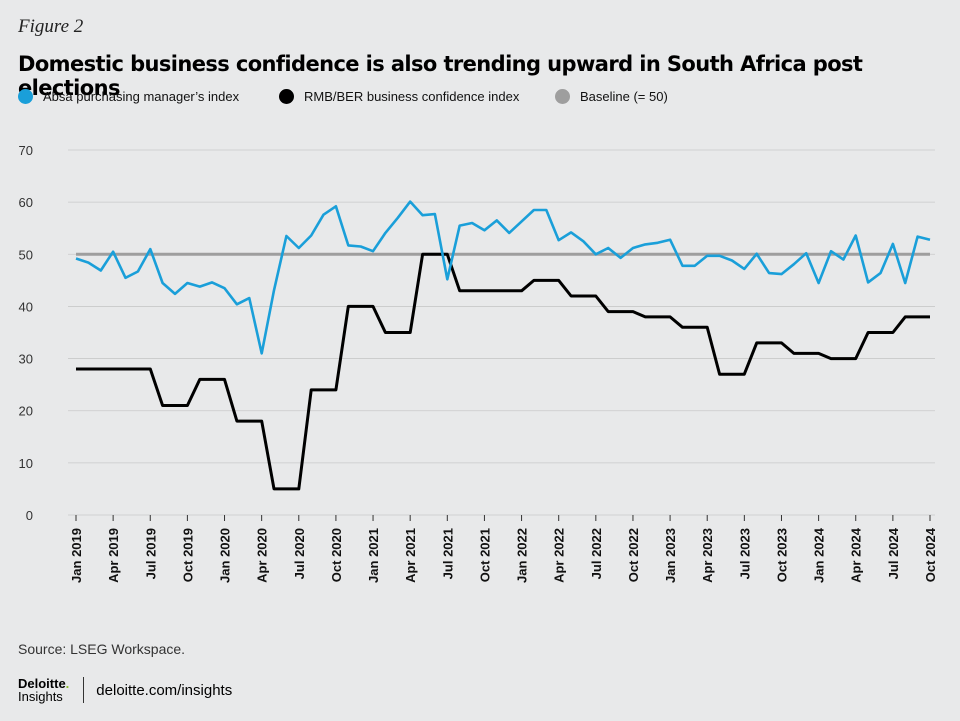 The image size is (960, 721). Describe the element at coordinates (336, 555) in the screenshot. I see `x-tick-label-7: Oct 2020` at that location.